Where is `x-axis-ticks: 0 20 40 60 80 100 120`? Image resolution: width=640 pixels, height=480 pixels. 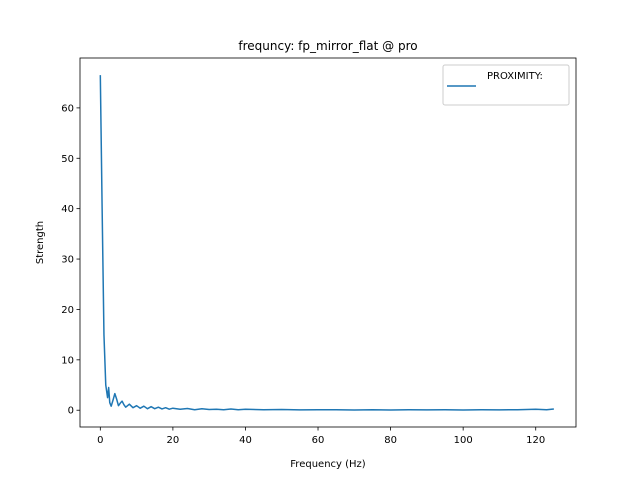
x-axis-ticks: 0 20 40 60 80 100 120 is located at coordinates (321, 436).